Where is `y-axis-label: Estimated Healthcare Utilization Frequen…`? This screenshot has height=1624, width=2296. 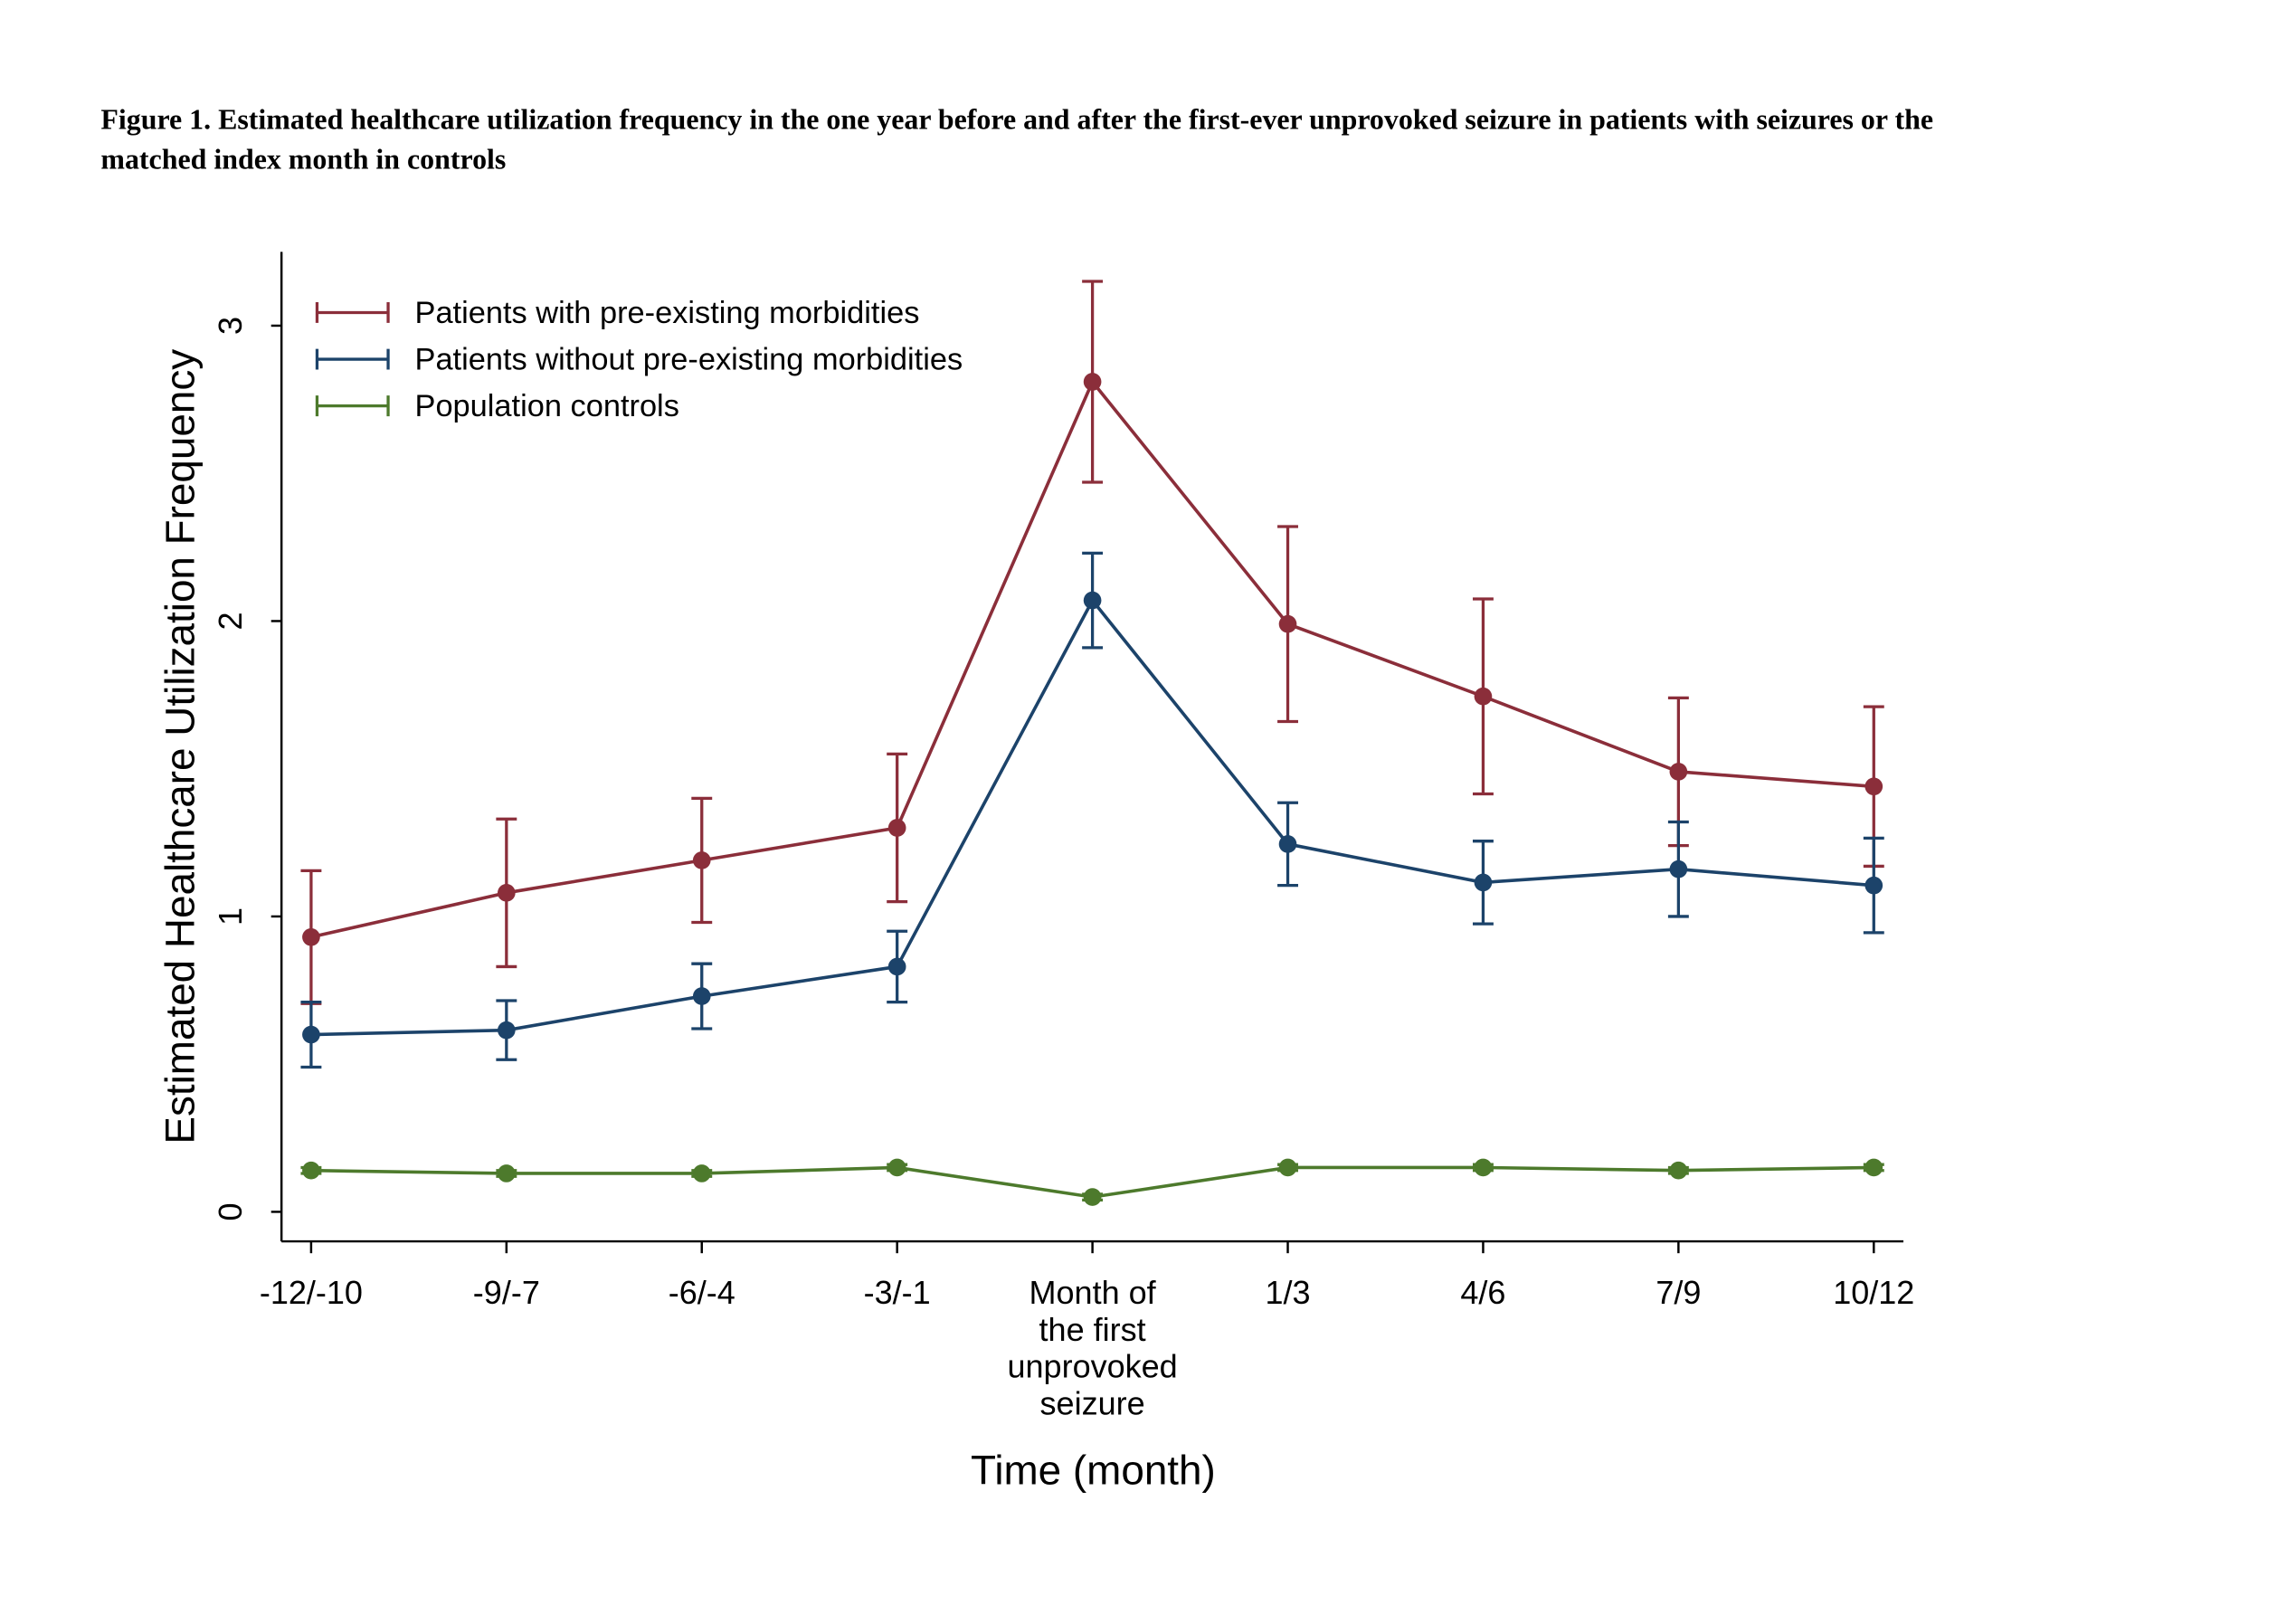
y-axis-label: Estimated Healthcare Utilization Frequen… is located at coordinates (180, 746).